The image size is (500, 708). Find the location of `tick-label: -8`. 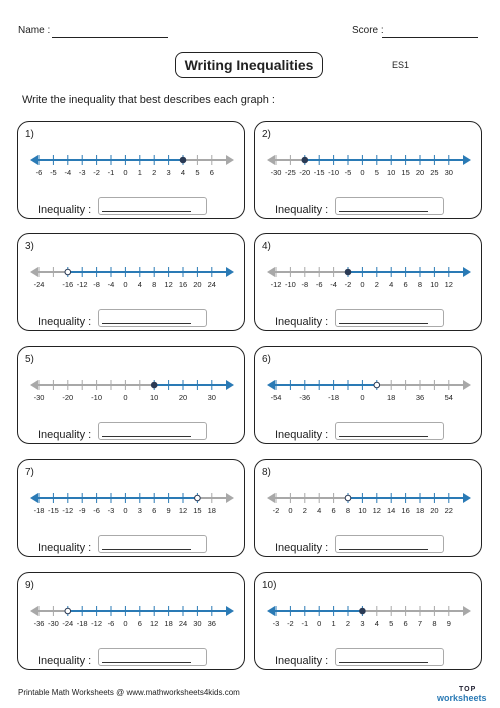

tick-label: -8 is located at coordinates (96, 284).